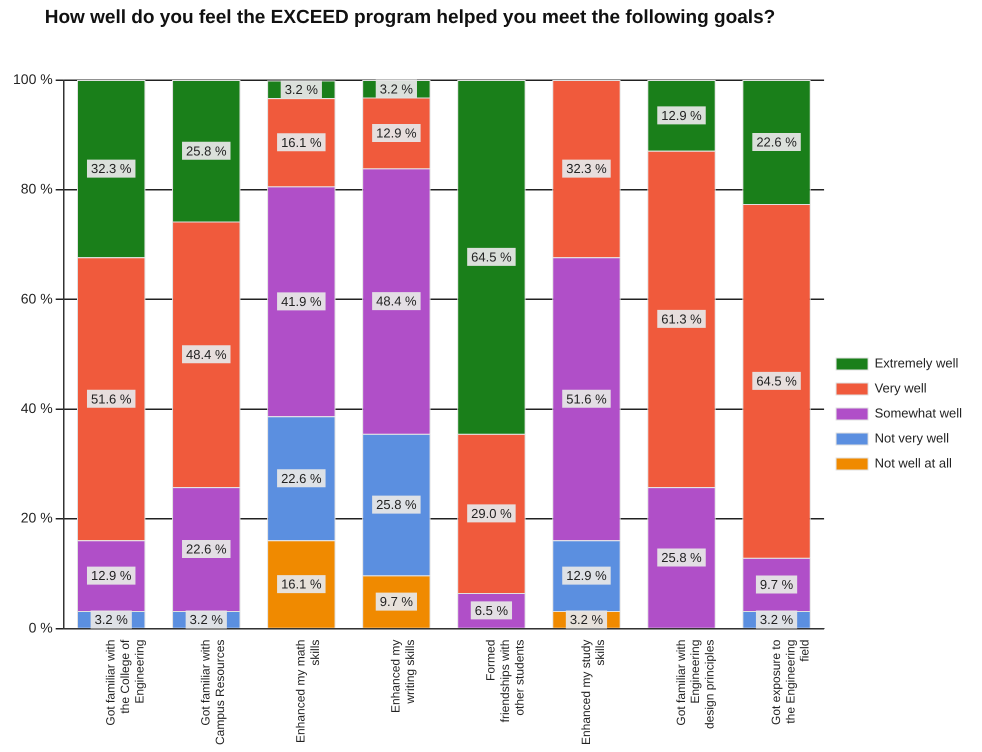  What do you see at coordinates (40, 627) in the screenshot?
I see `y-tick-label: 0 %` at bounding box center [40, 627].